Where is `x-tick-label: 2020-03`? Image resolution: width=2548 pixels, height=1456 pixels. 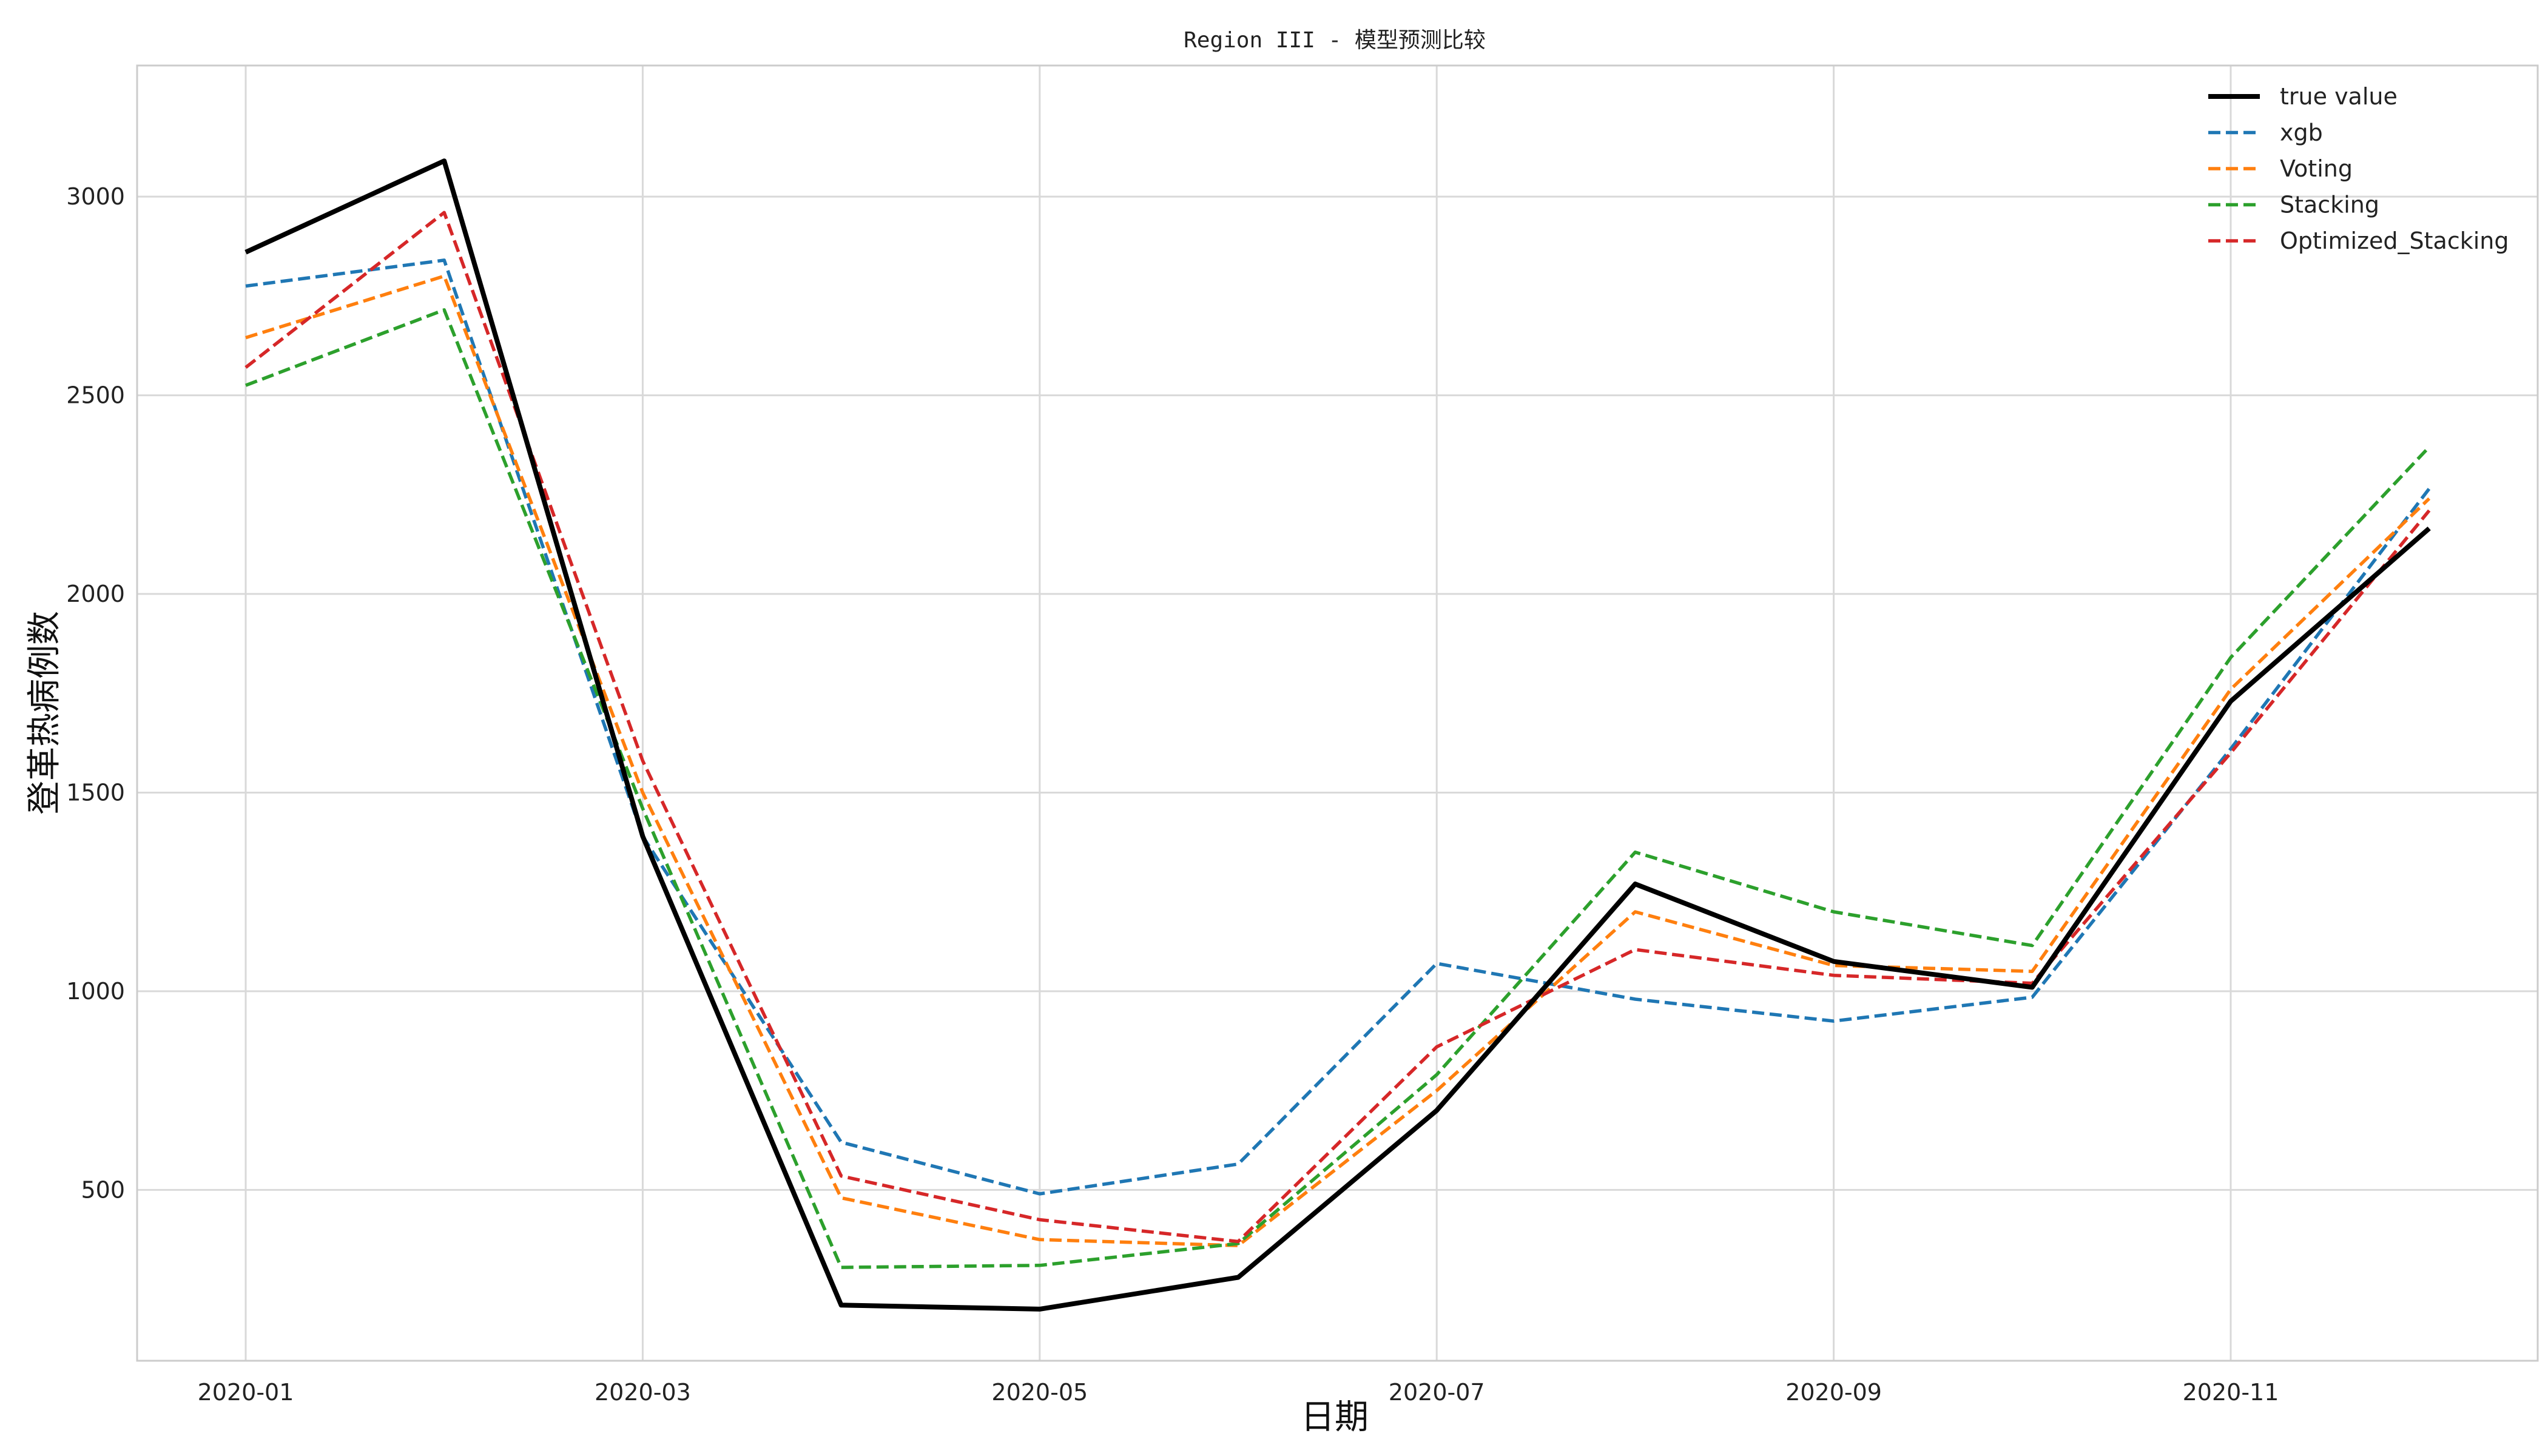 x-tick-label: 2020-03 is located at coordinates (643, 1392).